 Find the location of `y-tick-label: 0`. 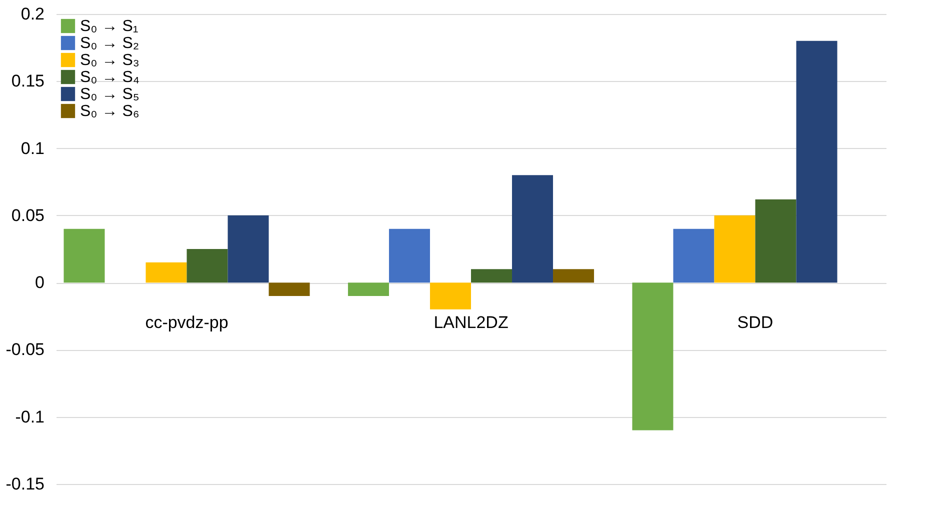

y-tick-label: 0 is located at coordinates (39, 282).